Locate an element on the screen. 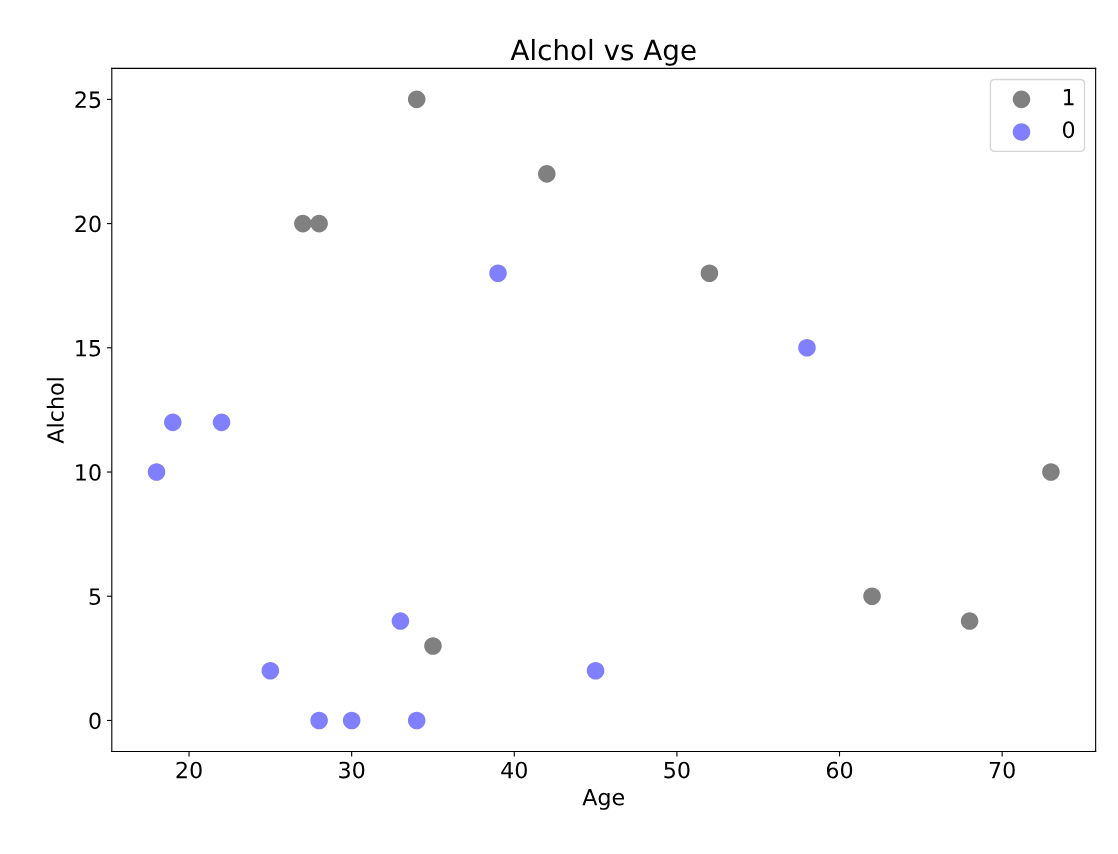  x-tick-label: 50 is located at coordinates (677, 770).